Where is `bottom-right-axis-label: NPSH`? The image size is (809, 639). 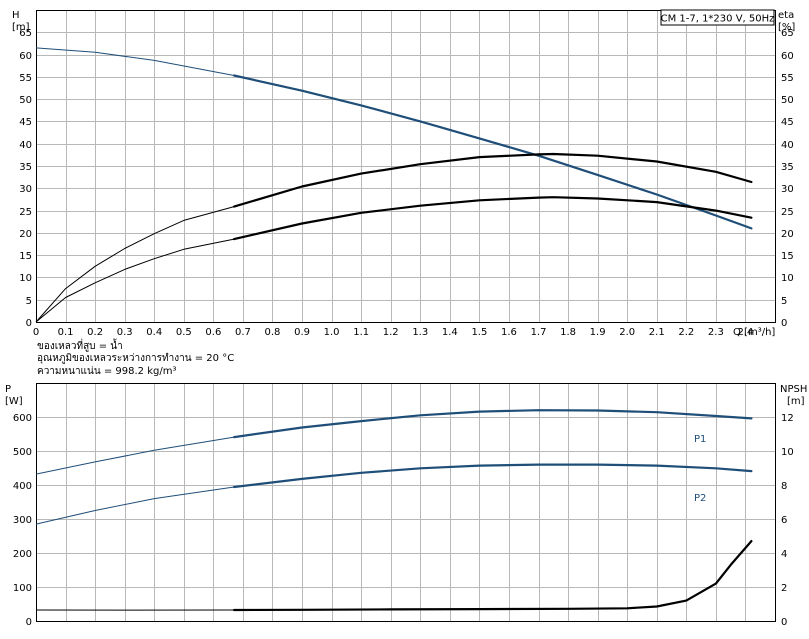
bottom-right-axis-label: NPSH is located at coordinates (793, 389).